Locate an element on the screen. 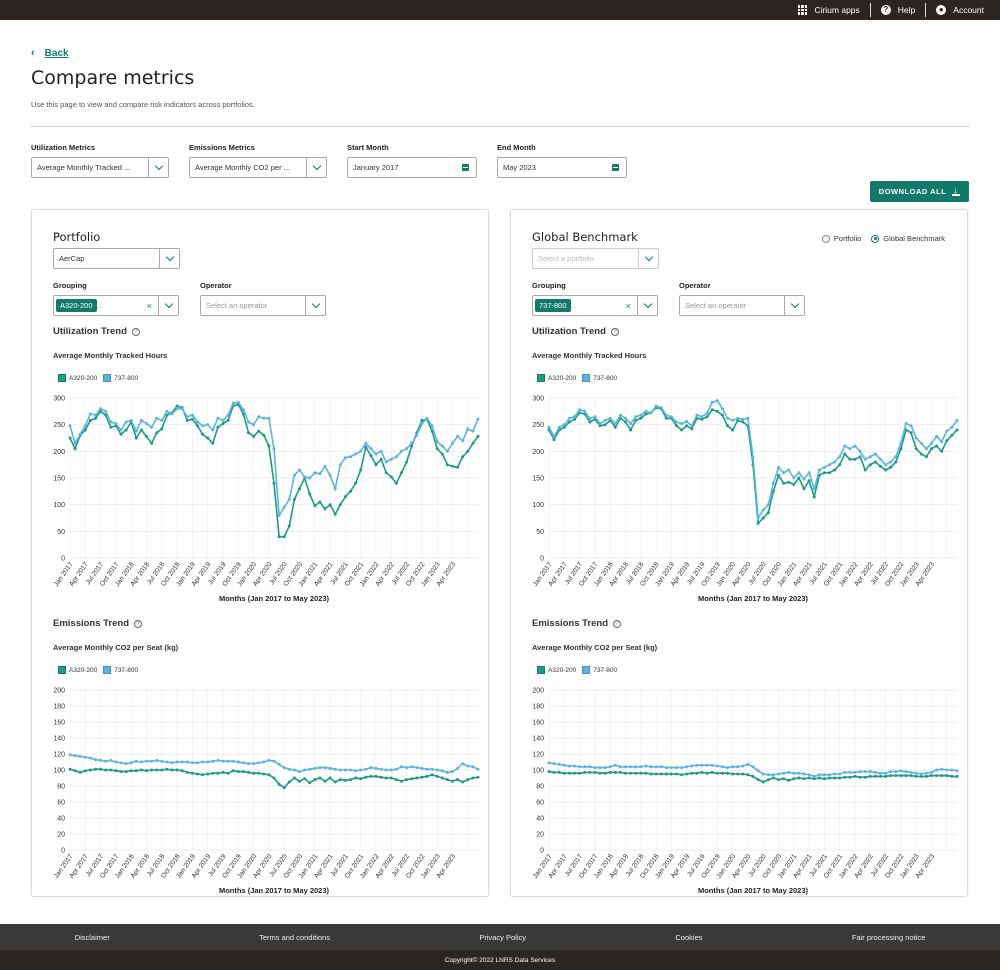 Image resolution: width=1000 pixels, height=970 pixels. clear-icon: × is located at coordinates (149, 305).